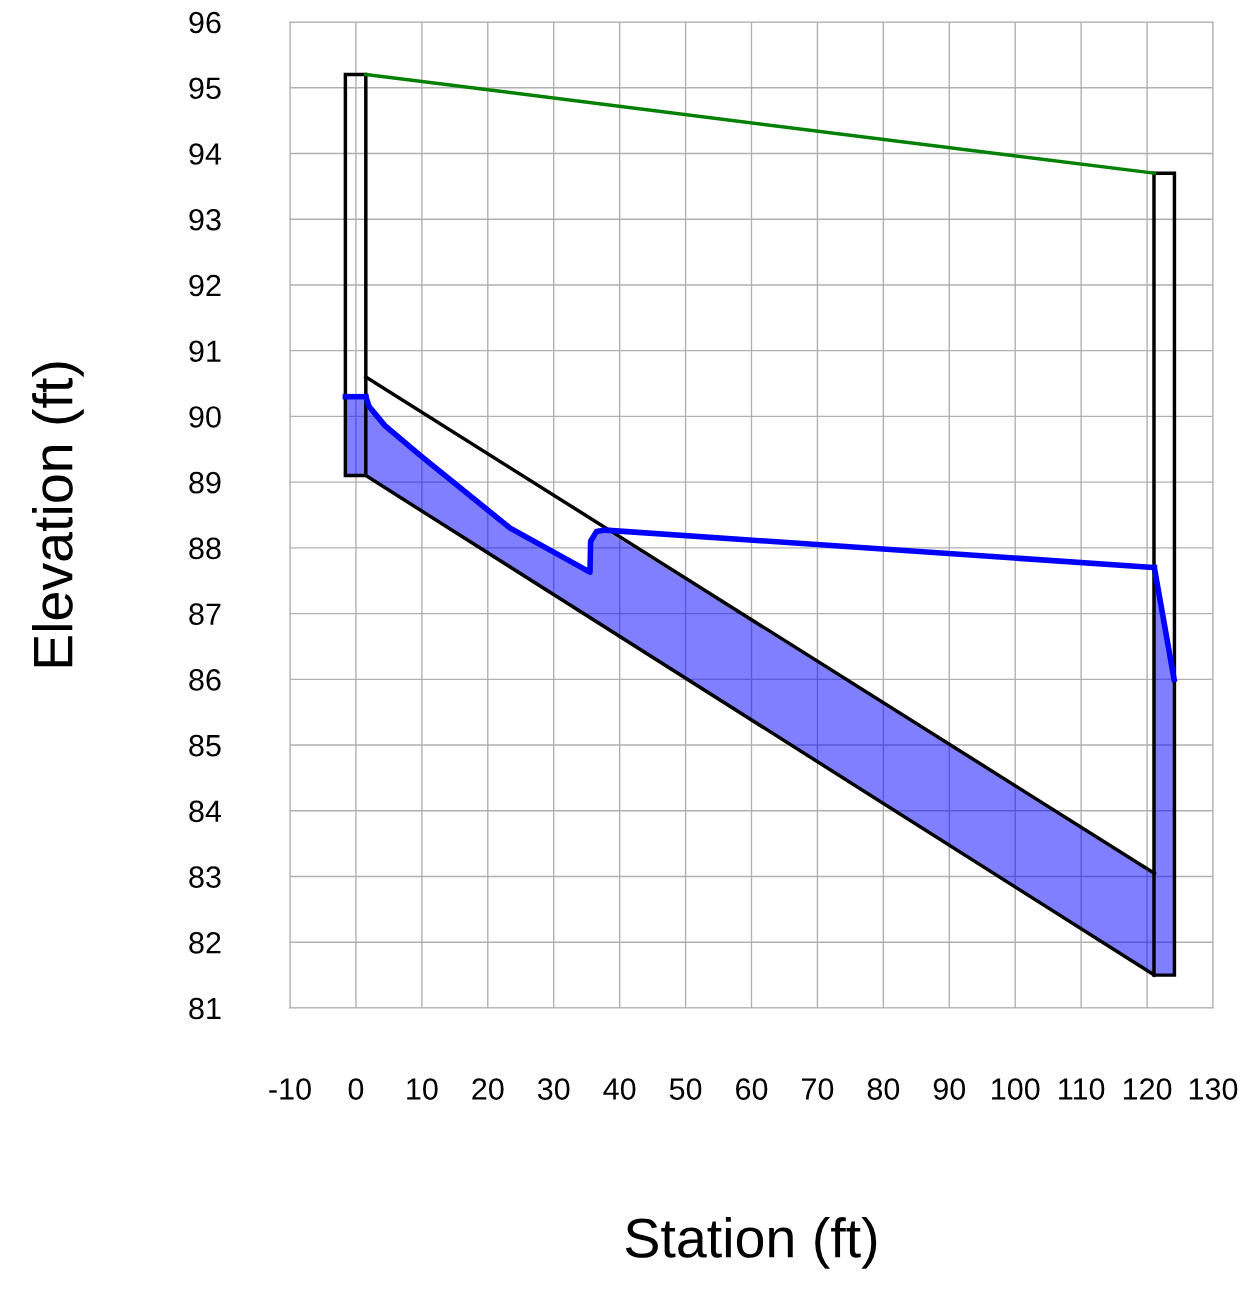 This screenshot has height=1292, width=1254. Describe the element at coordinates (205, 745) in the screenshot. I see `y-tick-label: 85` at that location.